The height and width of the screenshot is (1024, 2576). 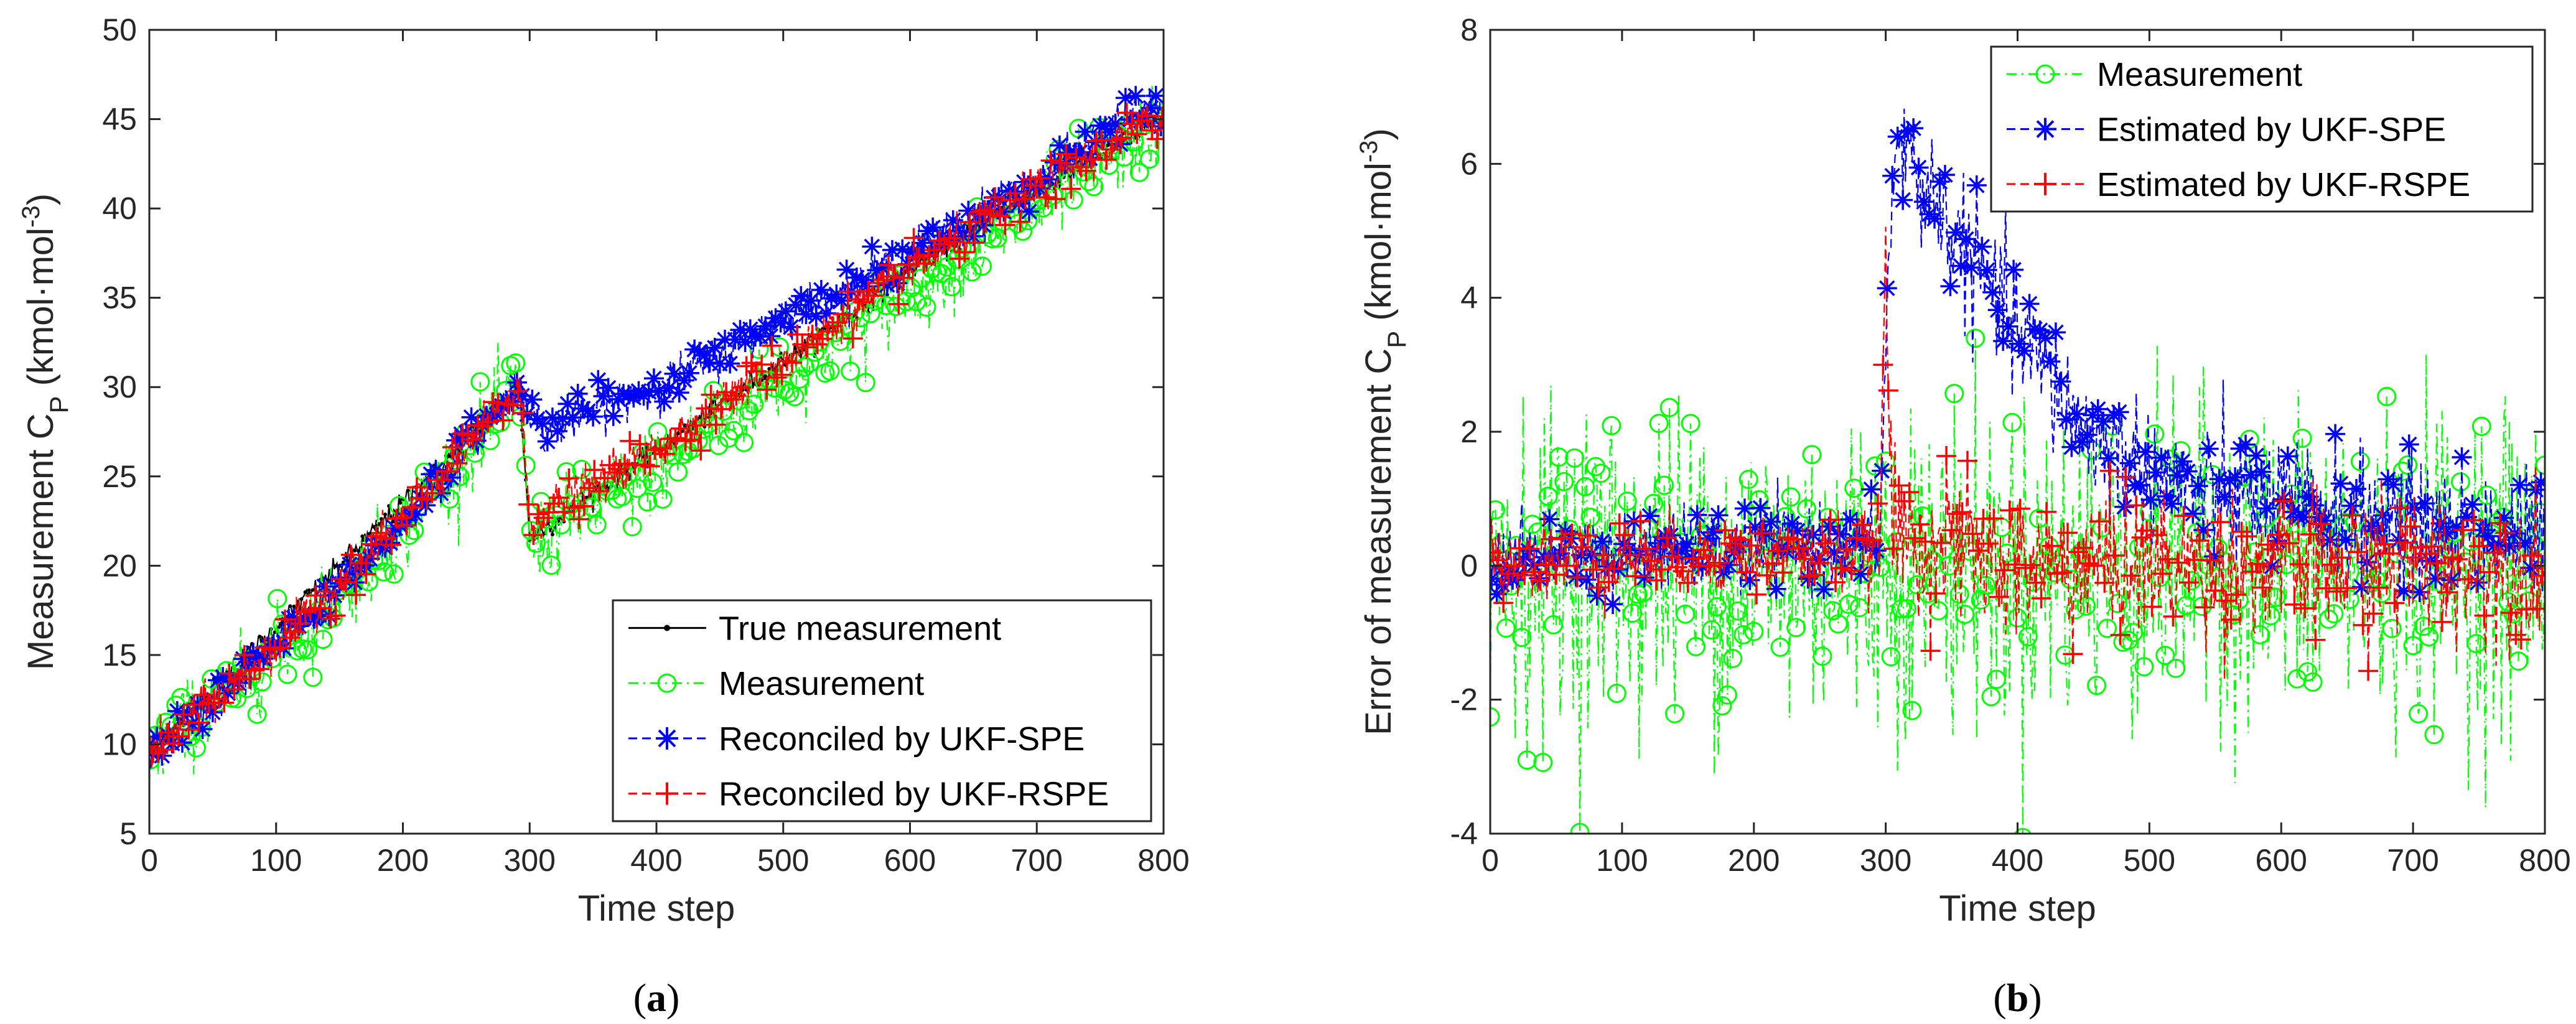 I want to click on legend-label: True measurement, so click(x=860, y=628).